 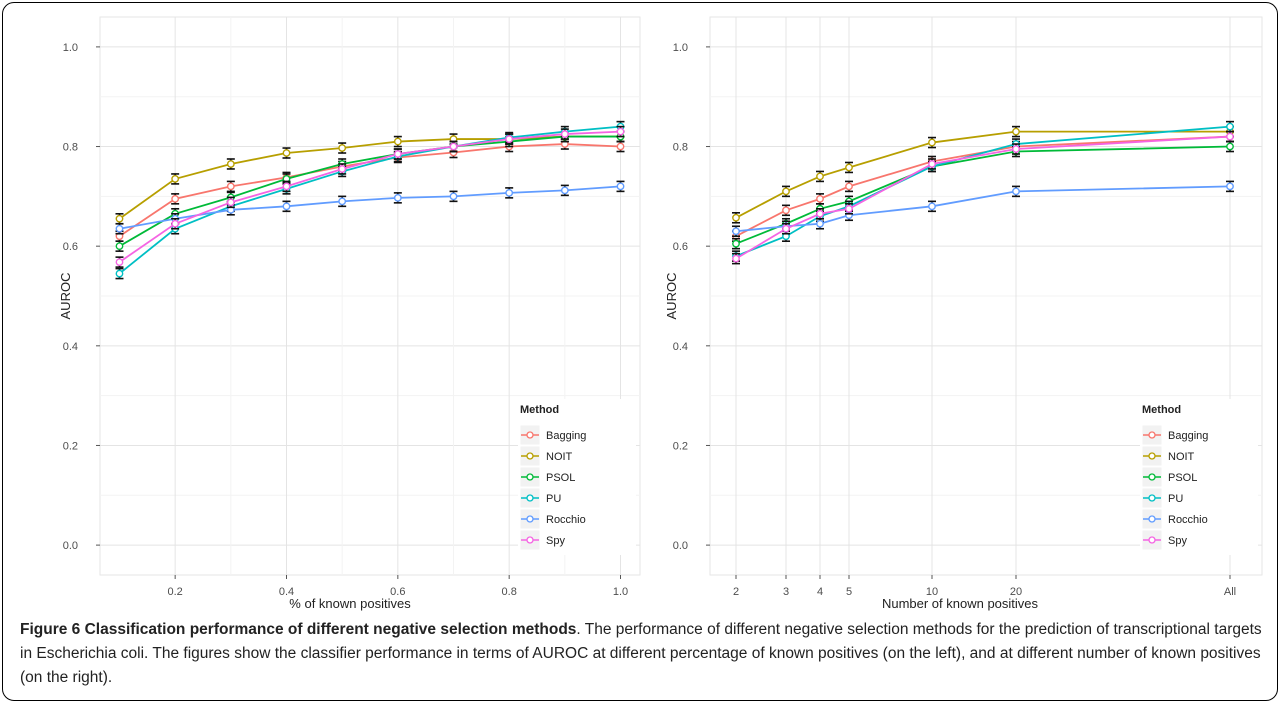 What do you see at coordinates (350, 603) in the screenshot?
I see `x-axis-title: % of known positives` at bounding box center [350, 603].